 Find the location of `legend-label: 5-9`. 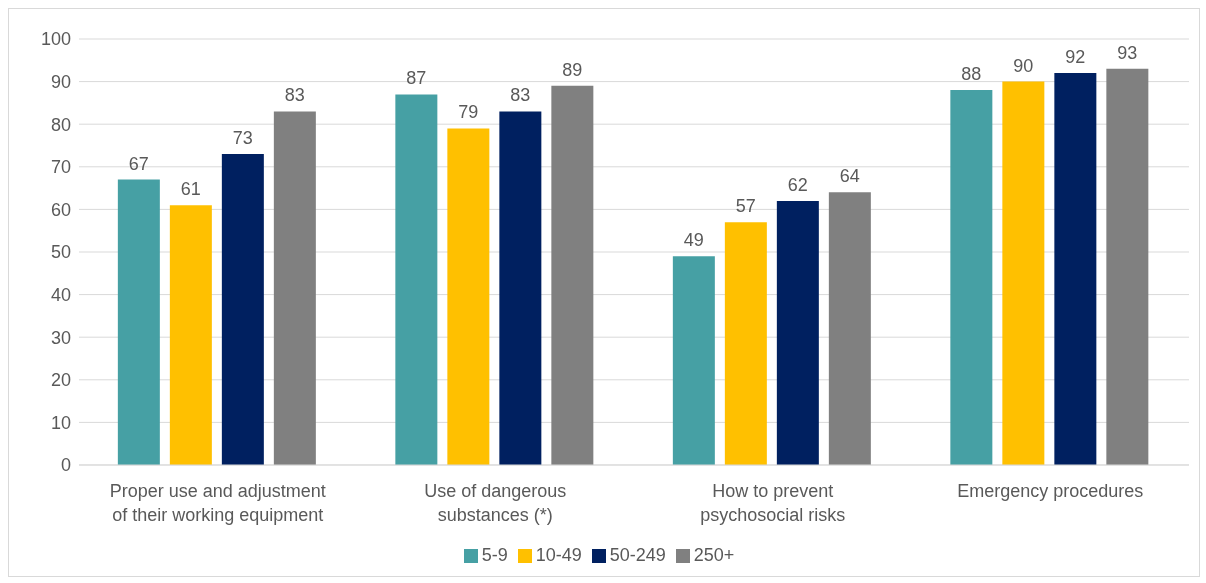

legend-label: 5-9 is located at coordinates (494, 555).